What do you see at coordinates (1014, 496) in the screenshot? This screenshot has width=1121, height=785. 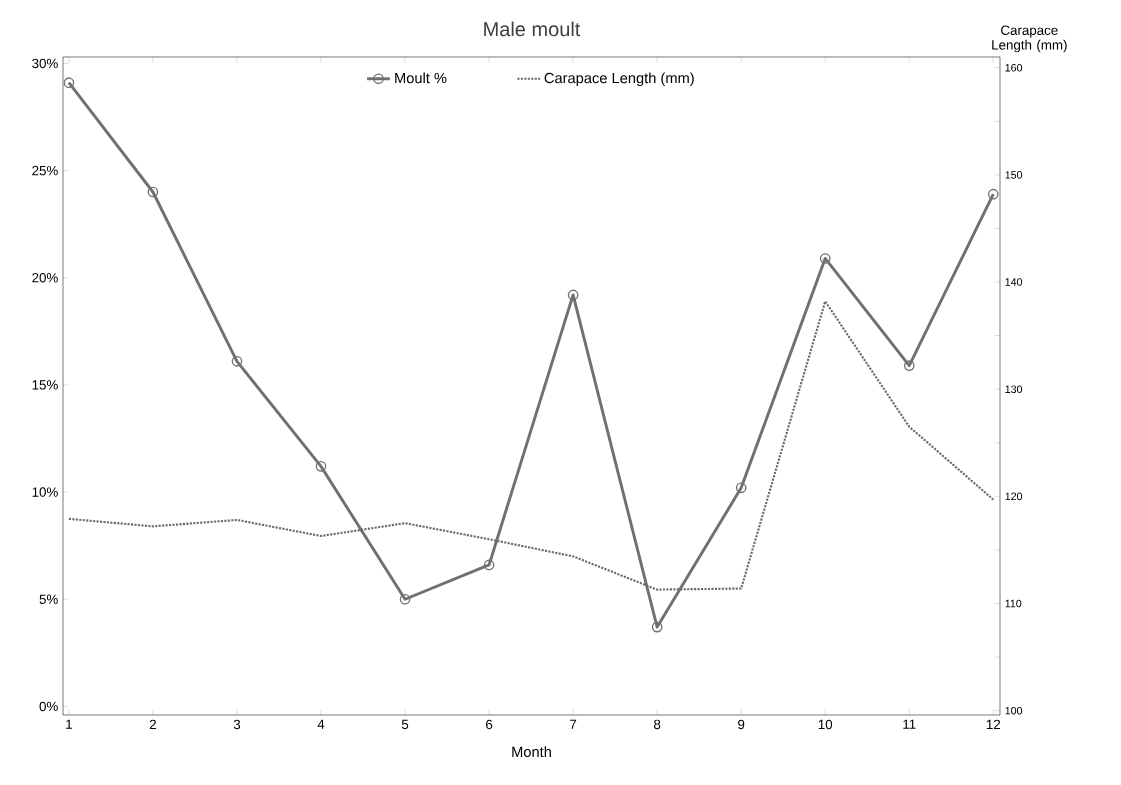 I see `y2-tick-label: 120` at bounding box center [1014, 496].